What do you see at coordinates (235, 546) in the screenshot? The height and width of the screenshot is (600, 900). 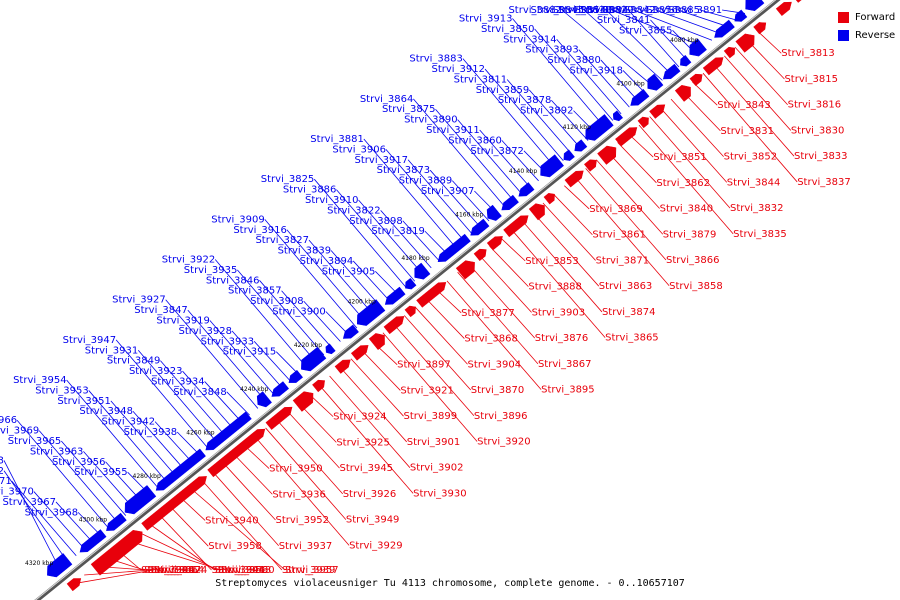 I see `gene-label: Strvi_3958` at bounding box center [235, 546].